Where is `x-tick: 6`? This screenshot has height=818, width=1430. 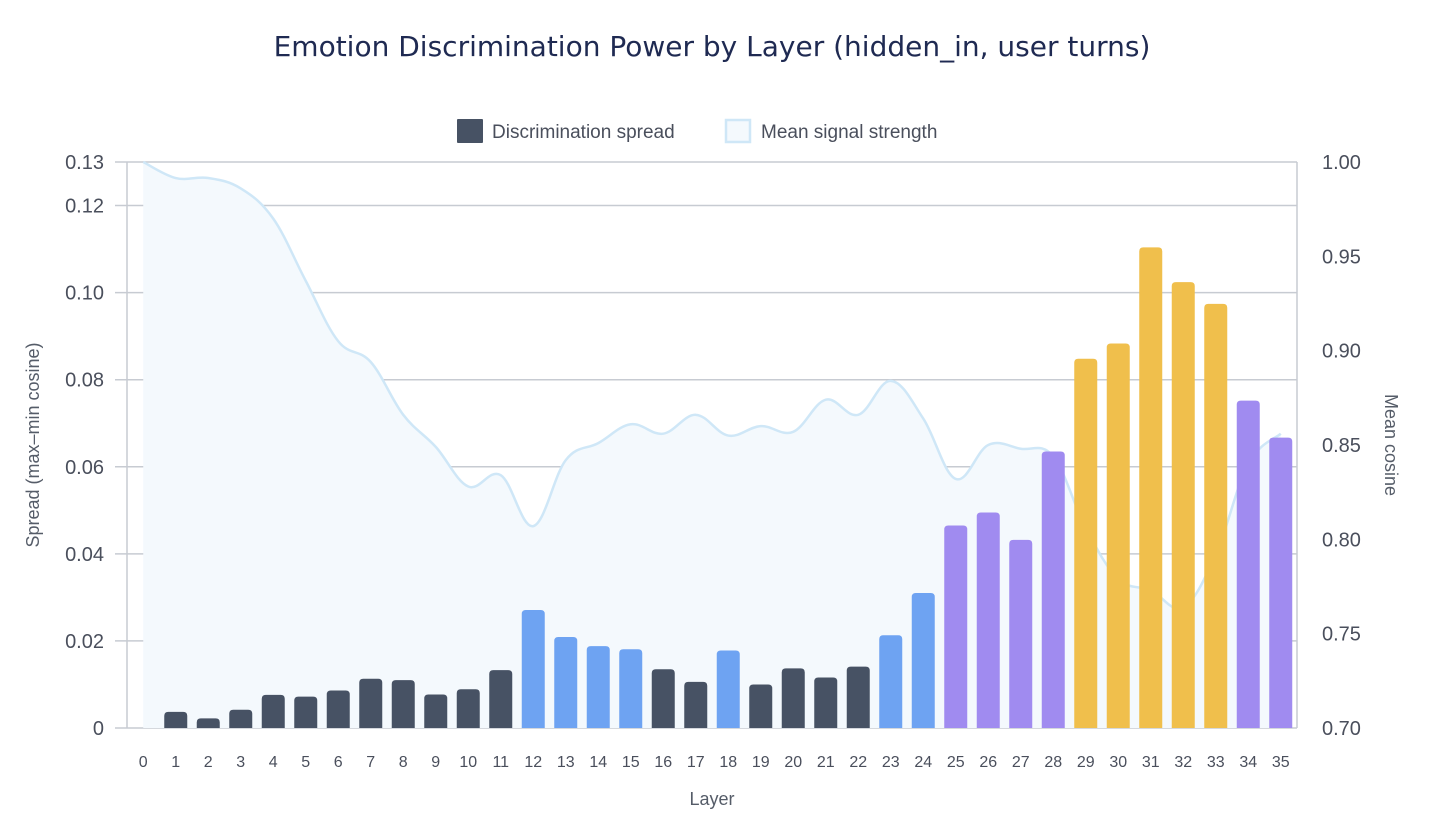 x-tick: 6 is located at coordinates (338, 762).